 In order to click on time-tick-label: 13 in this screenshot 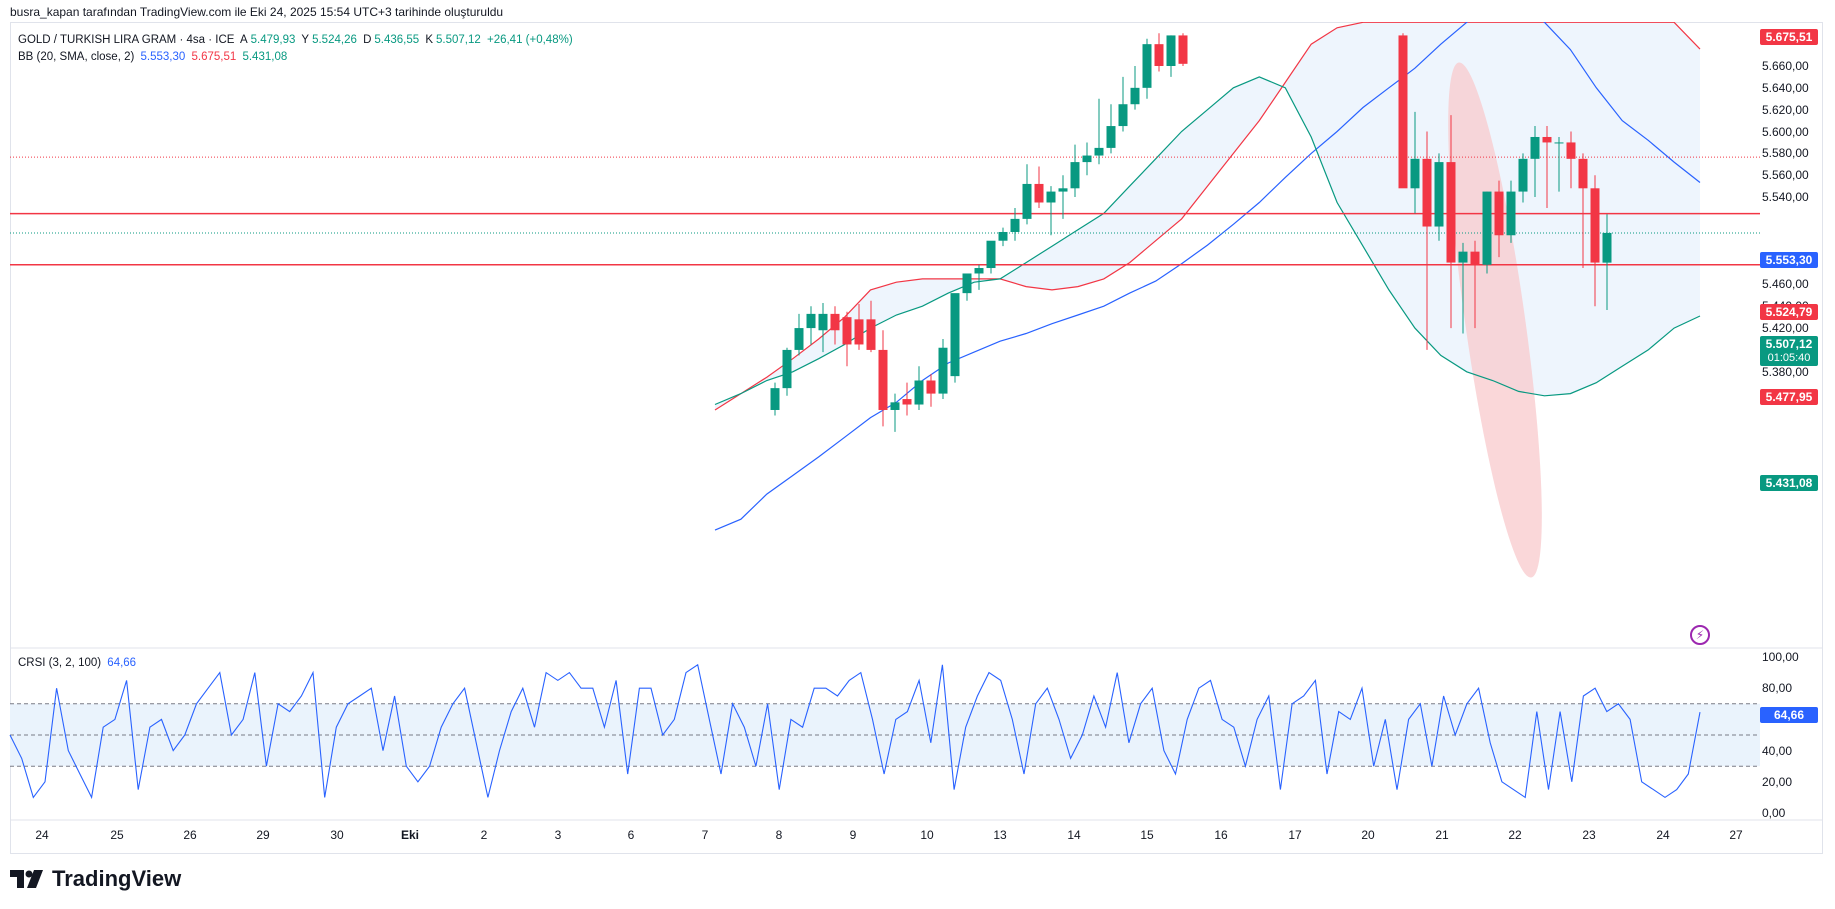, I will do `click(1000, 835)`.